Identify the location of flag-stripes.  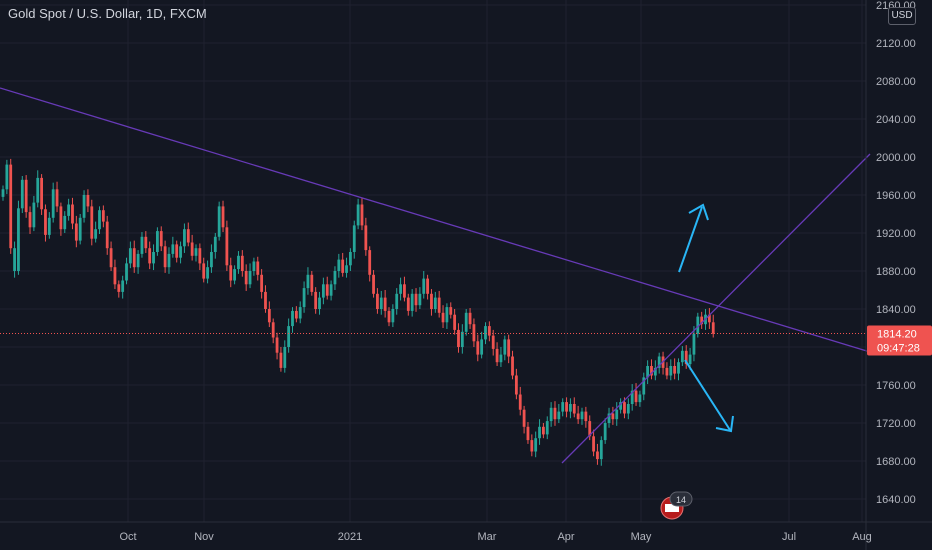
(672, 508).